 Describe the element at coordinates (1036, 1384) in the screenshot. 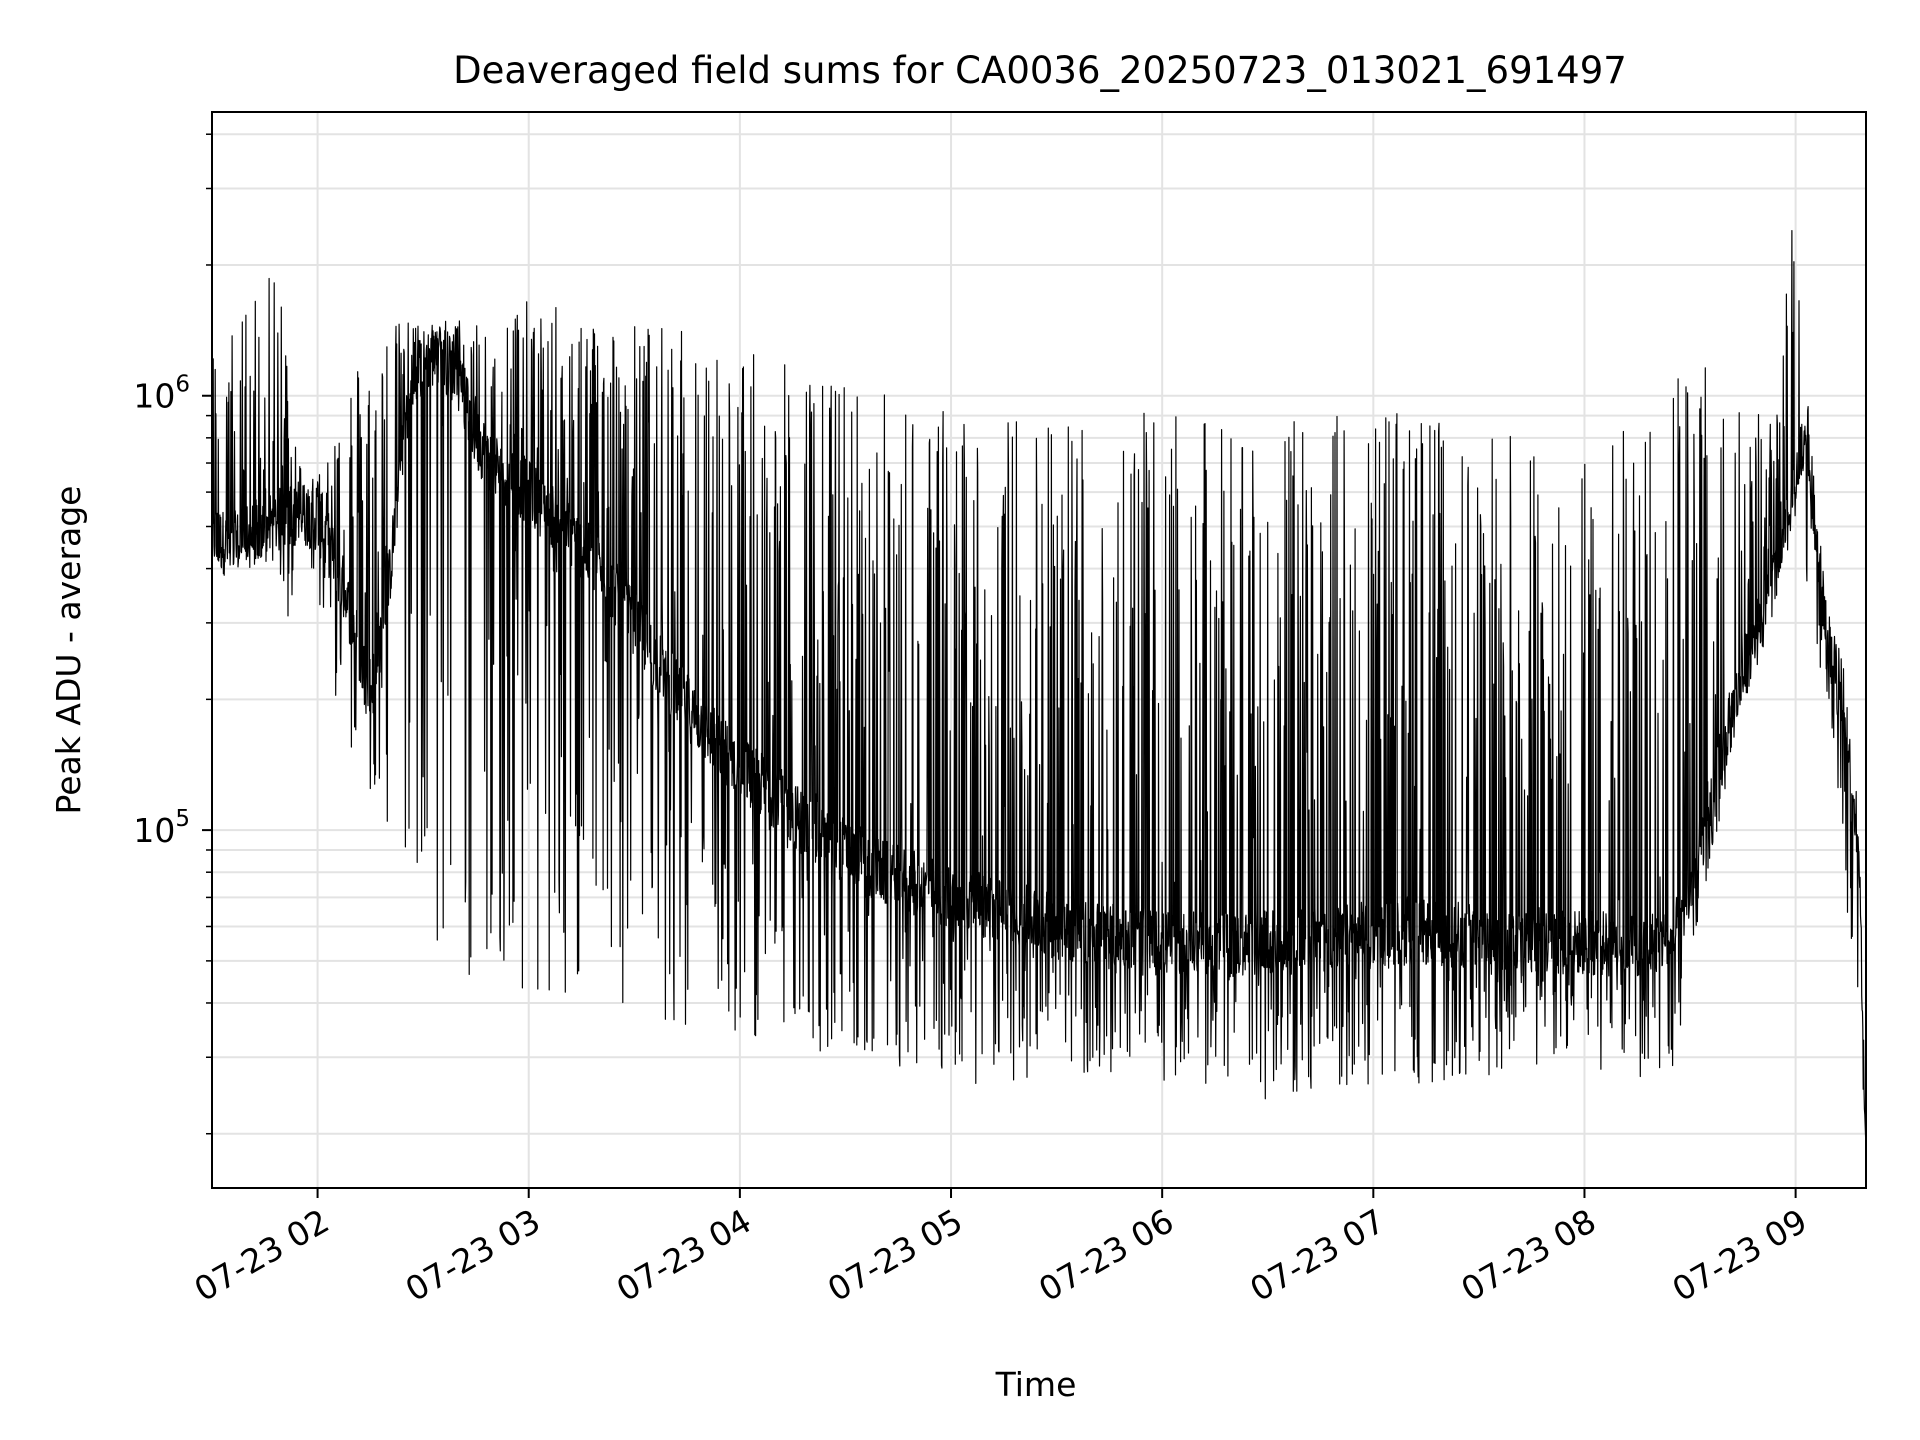

I see `x-axis-label: Time` at that location.